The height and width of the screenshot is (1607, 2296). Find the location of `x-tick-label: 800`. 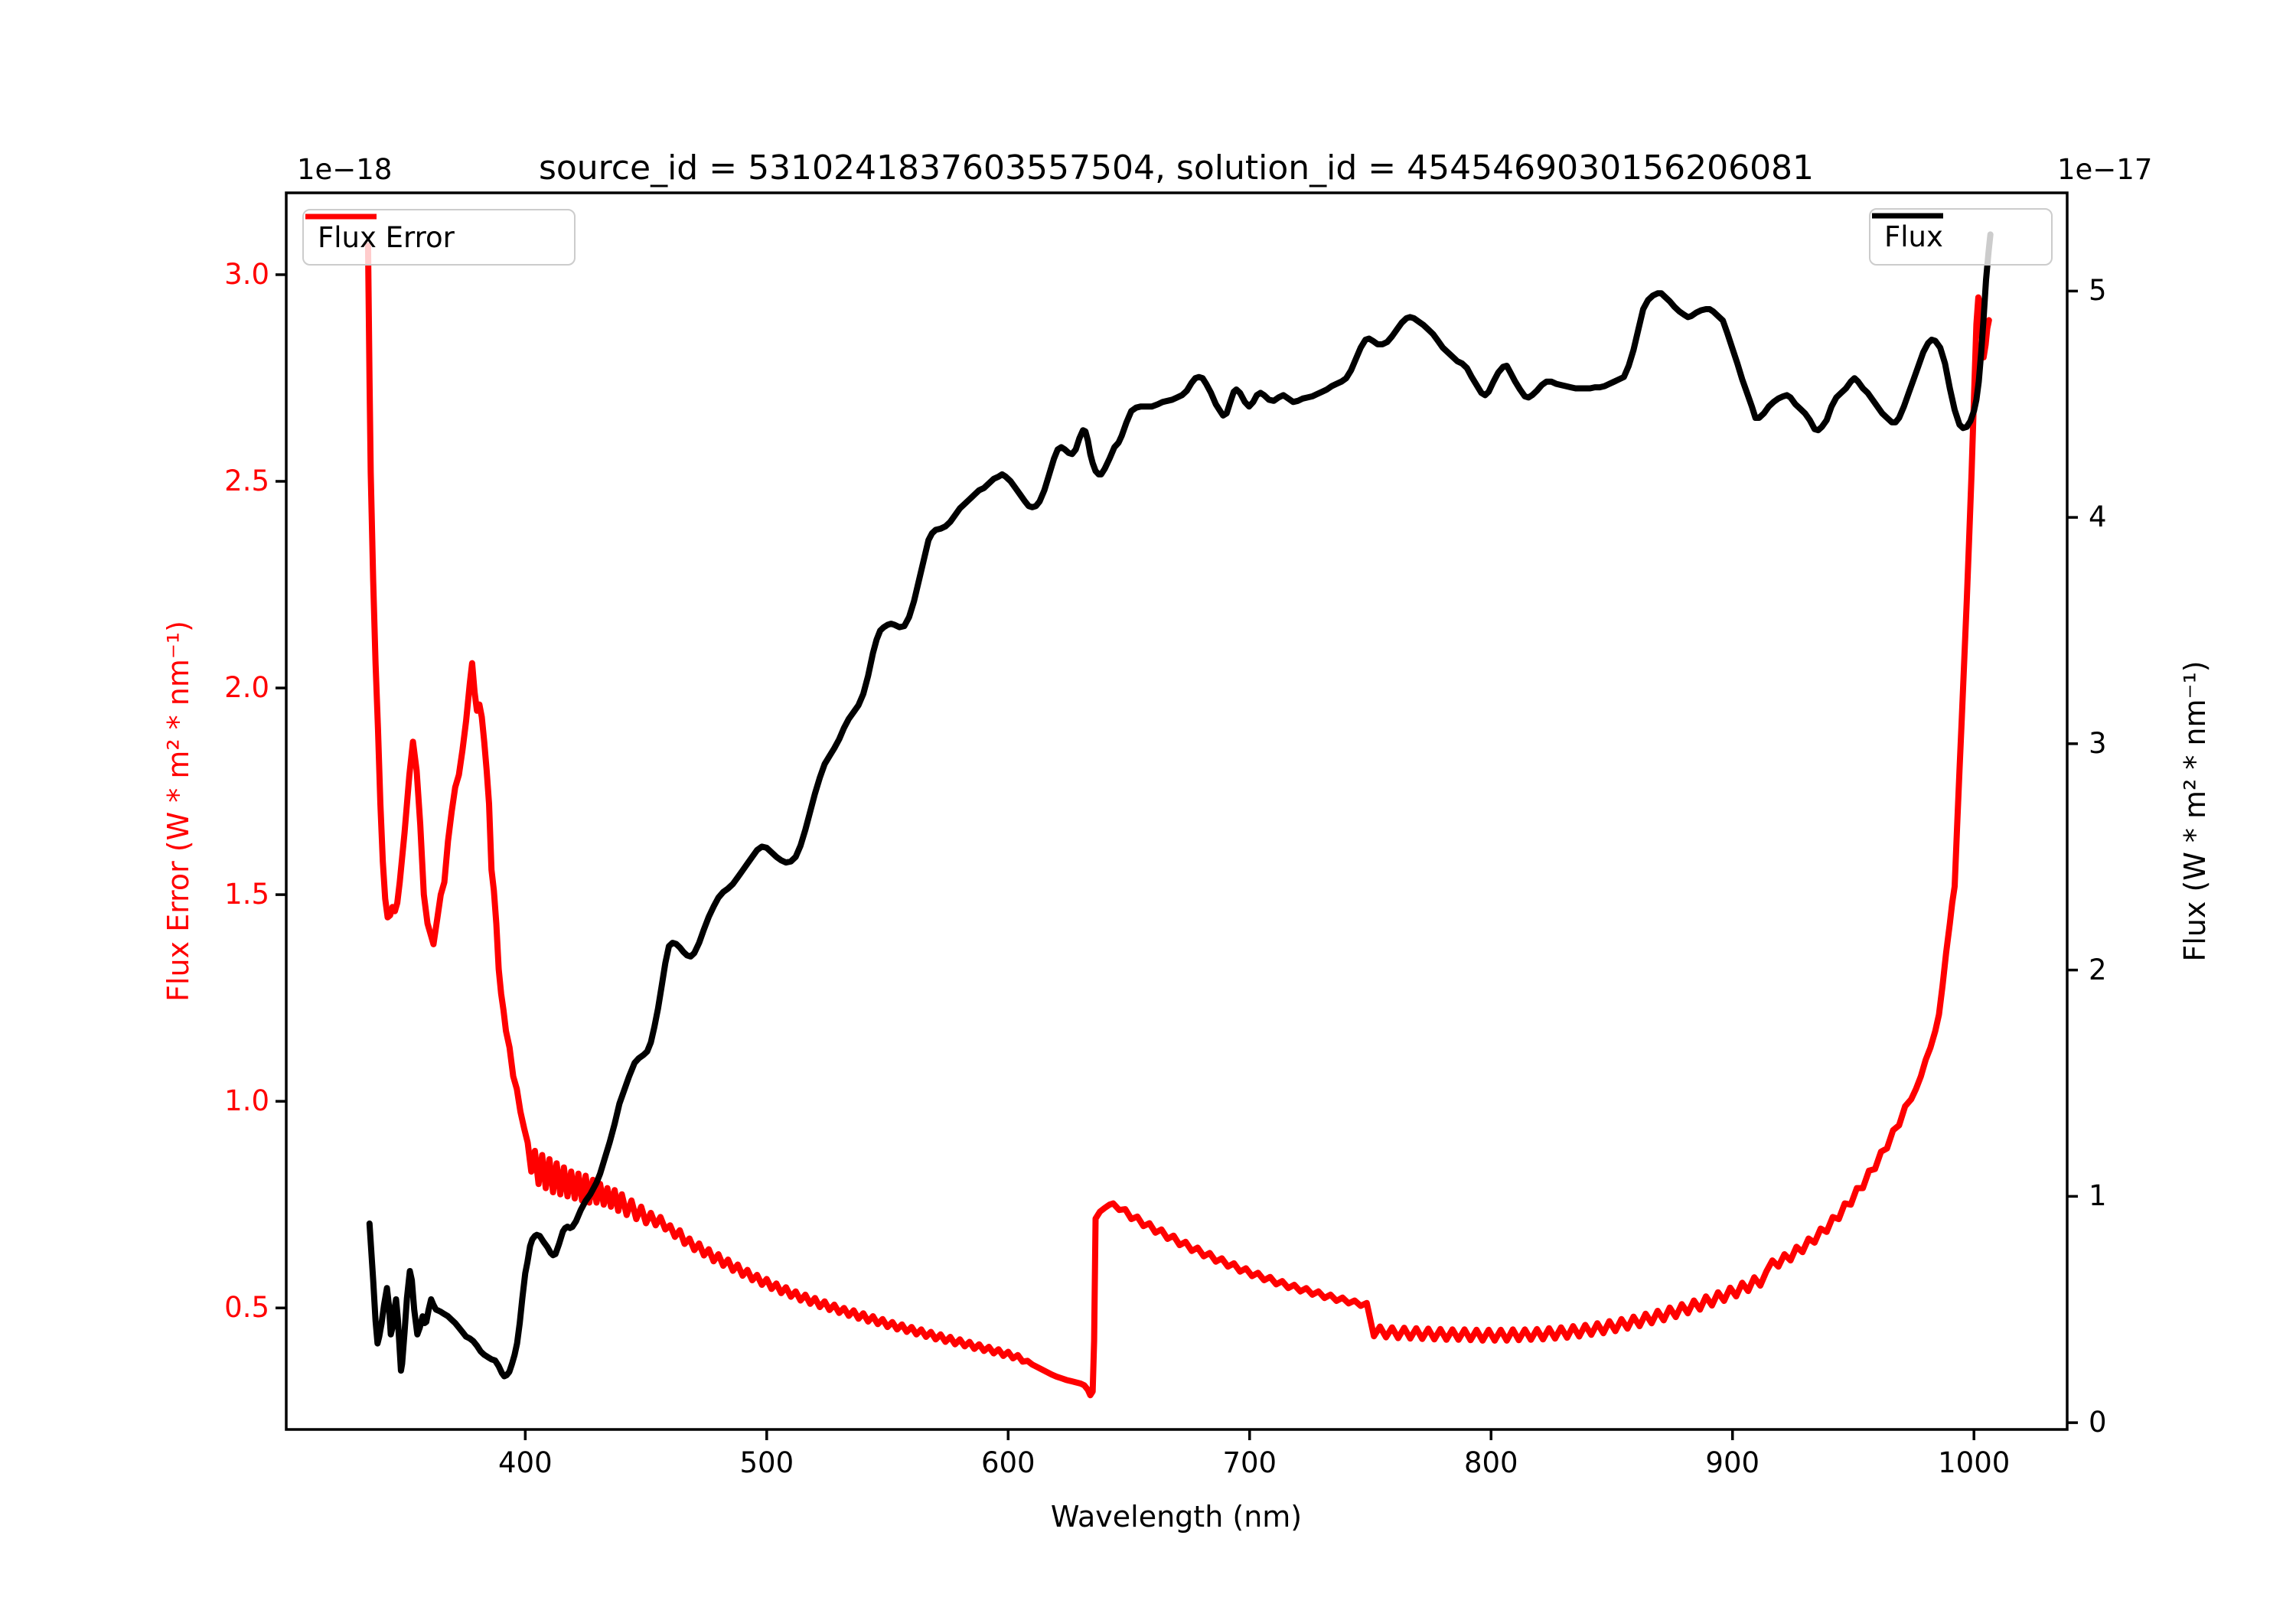

x-tick-label: 800 is located at coordinates (1490, 1462).